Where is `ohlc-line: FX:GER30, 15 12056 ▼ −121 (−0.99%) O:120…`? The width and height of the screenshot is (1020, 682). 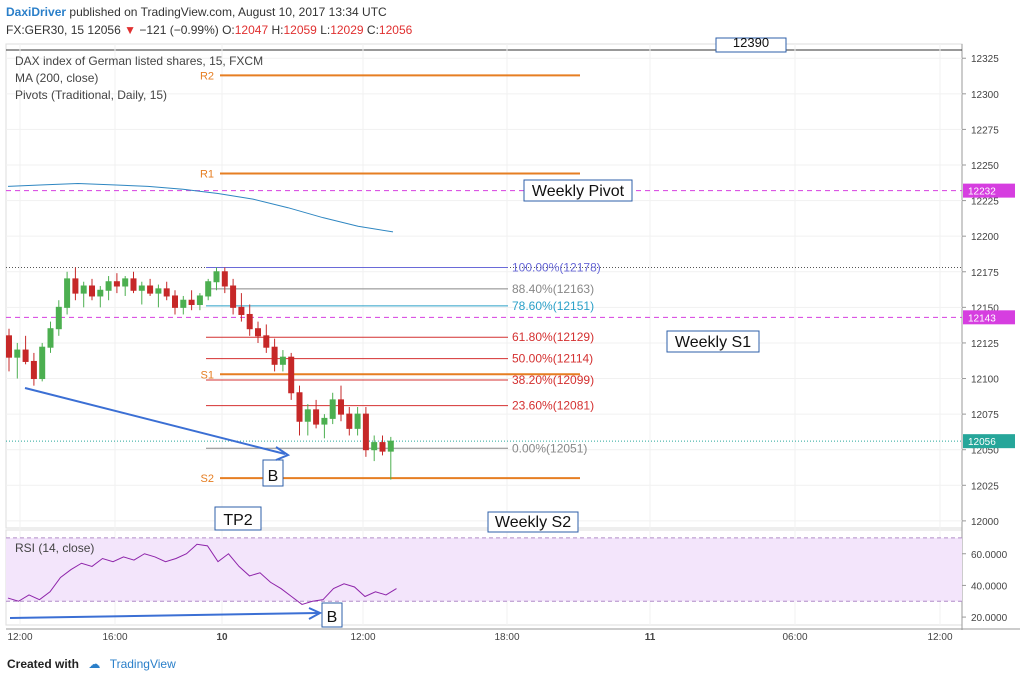 ohlc-line: FX:GER30, 15 12056 ▼ −121 (−0.99%) O:120… is located at coordinates (209, 30).